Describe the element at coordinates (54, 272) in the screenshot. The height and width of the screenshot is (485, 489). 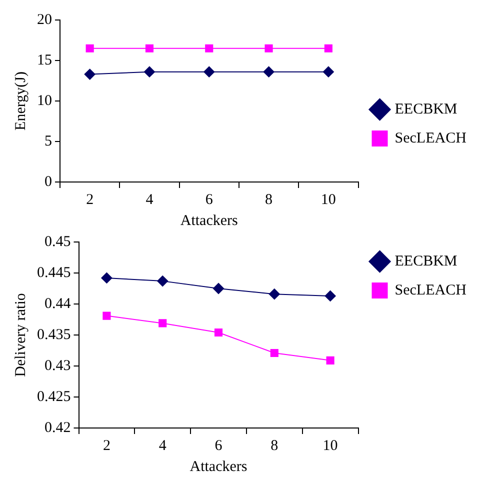
I see `y-tick-label: 0.445` at that location.